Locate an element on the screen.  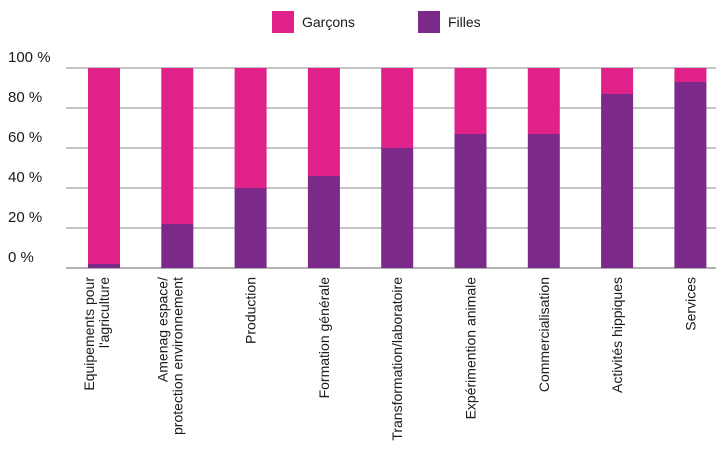
x-category-label: Services is located at coordinates (690, 304).